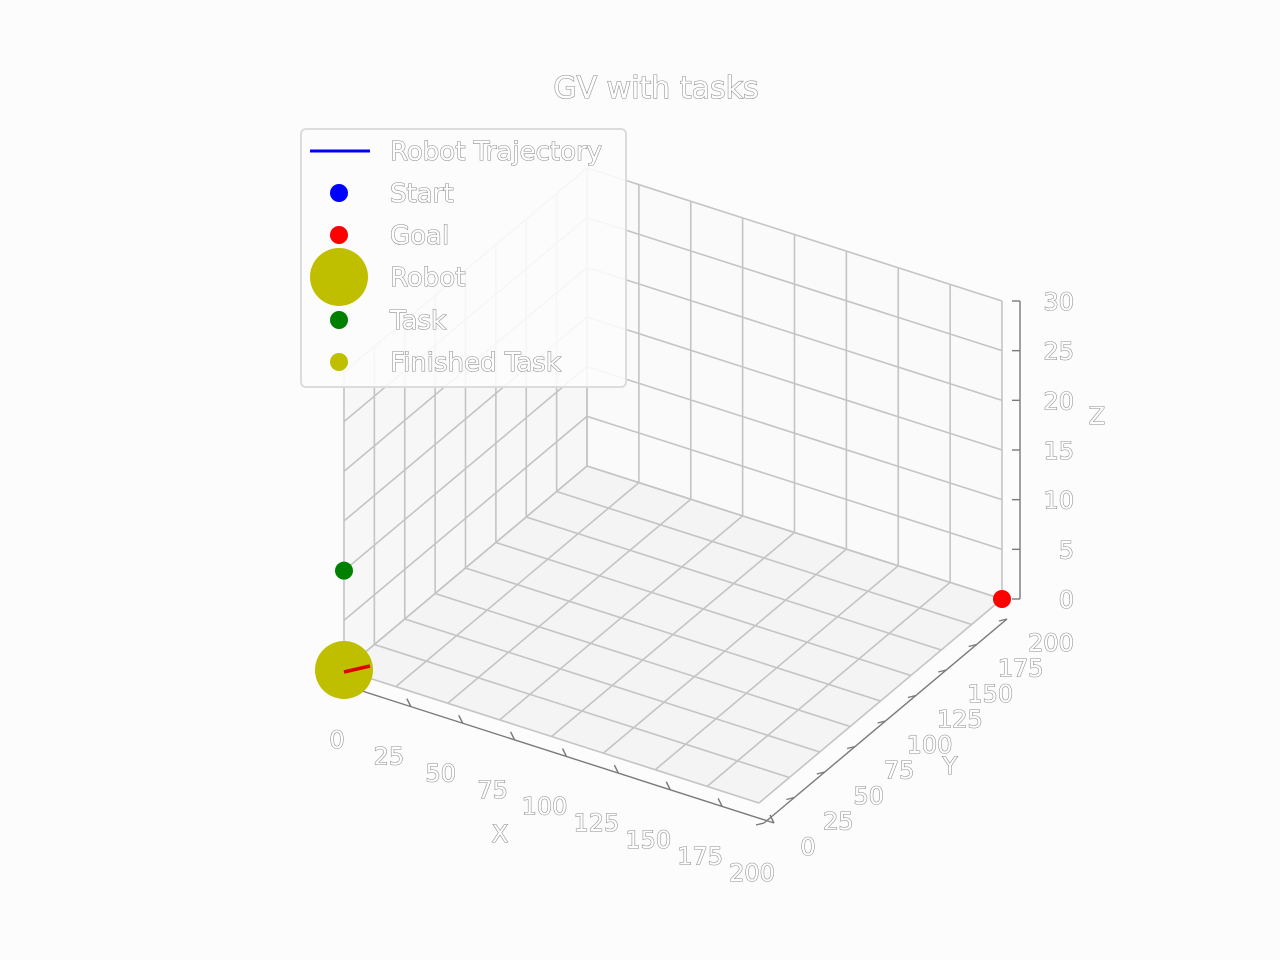 The height and width of the screenshot is (960, 1280). Describe the element at coordinates (440, 773) in the screenshot. I see `x-tick-label: 50` at that location.